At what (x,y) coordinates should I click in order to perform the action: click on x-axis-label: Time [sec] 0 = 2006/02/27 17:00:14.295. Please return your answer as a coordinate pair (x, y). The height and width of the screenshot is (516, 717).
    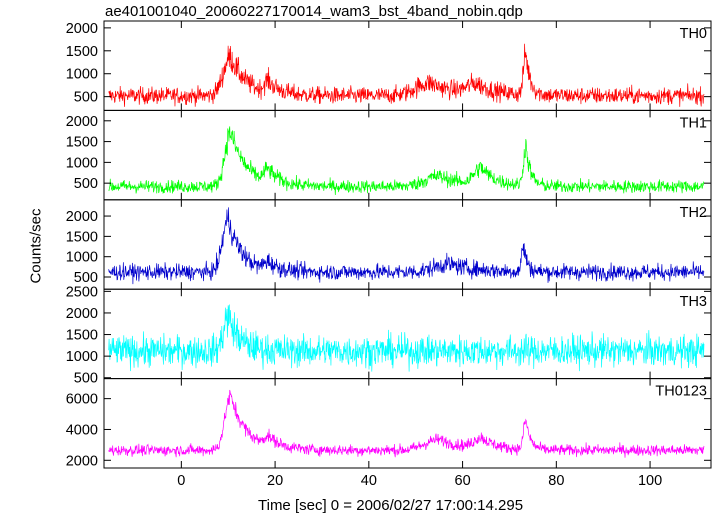
    Looking at the image, I should click on (391, 505).